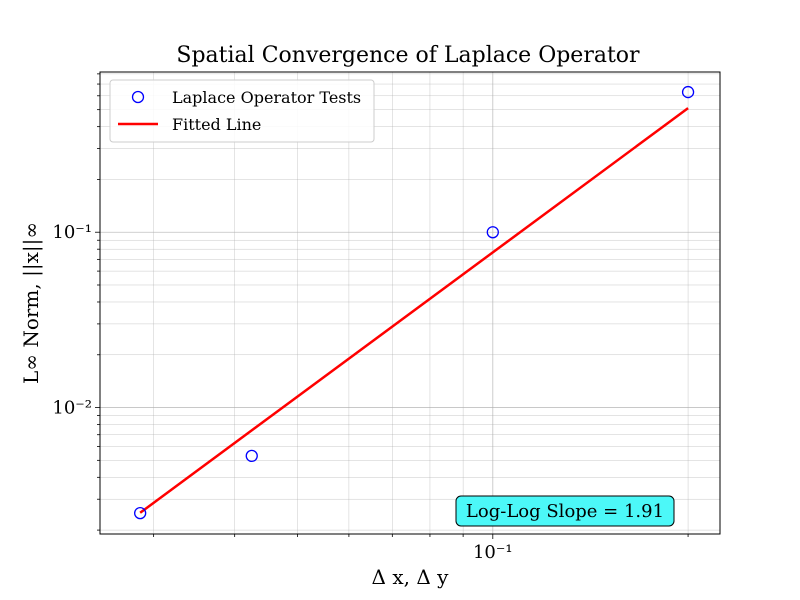 Image resolution: width=800 pixels, height=600 pixels. I want to click on legend-marker-open-circle, so click(138, 97).